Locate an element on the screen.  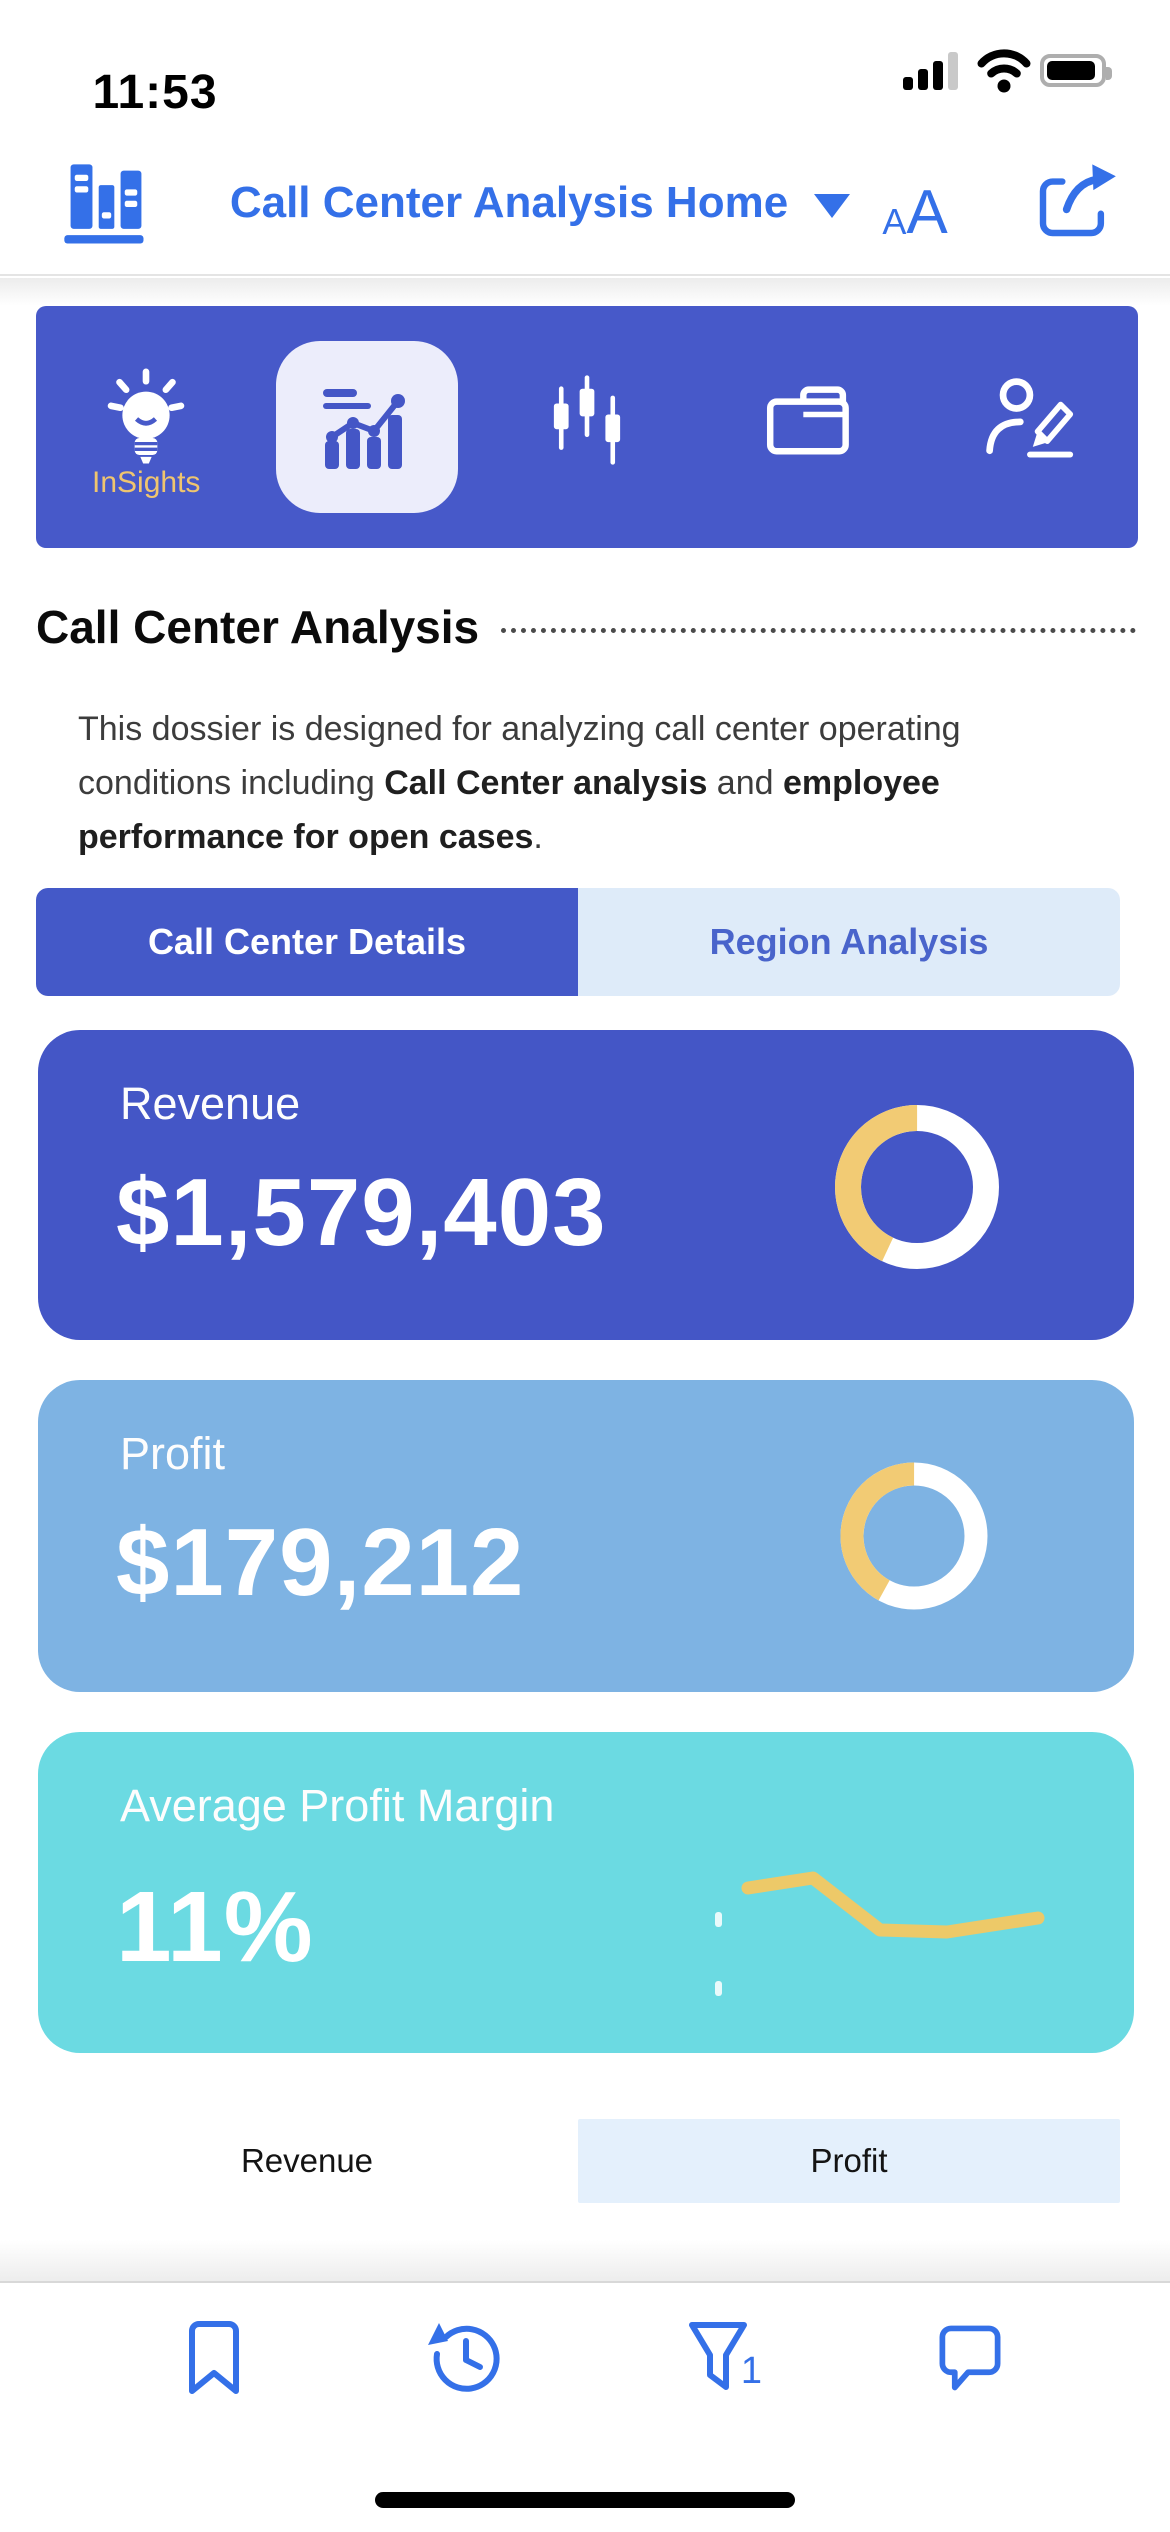
user-edit-icon is located at coordinates (1028, 420).